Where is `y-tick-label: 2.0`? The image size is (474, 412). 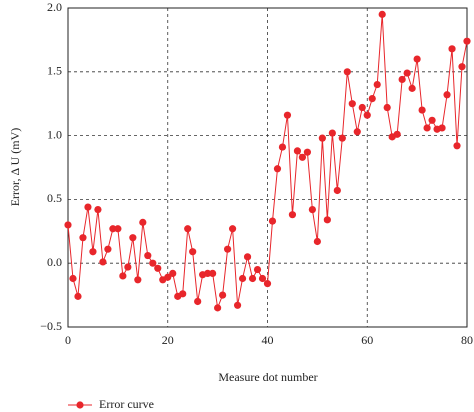 y-tick-label: 2.0 is located at coordinates (54, 7).